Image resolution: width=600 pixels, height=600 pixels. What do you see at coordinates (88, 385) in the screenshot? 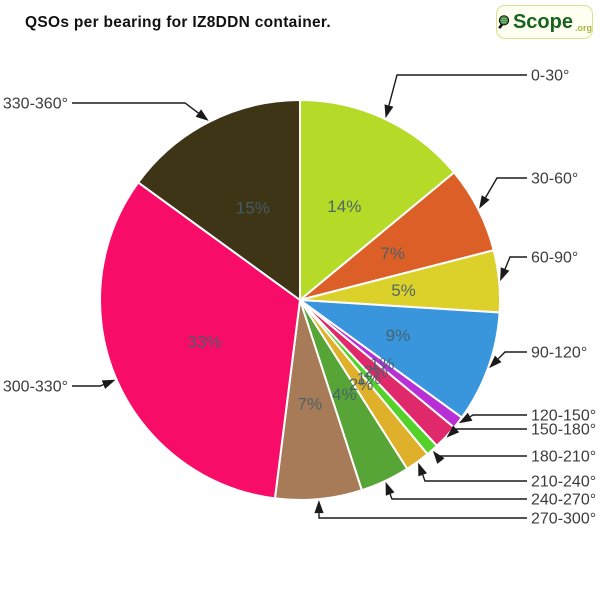
I see `callout-line-300-330°` at bounding box center [88, 385].